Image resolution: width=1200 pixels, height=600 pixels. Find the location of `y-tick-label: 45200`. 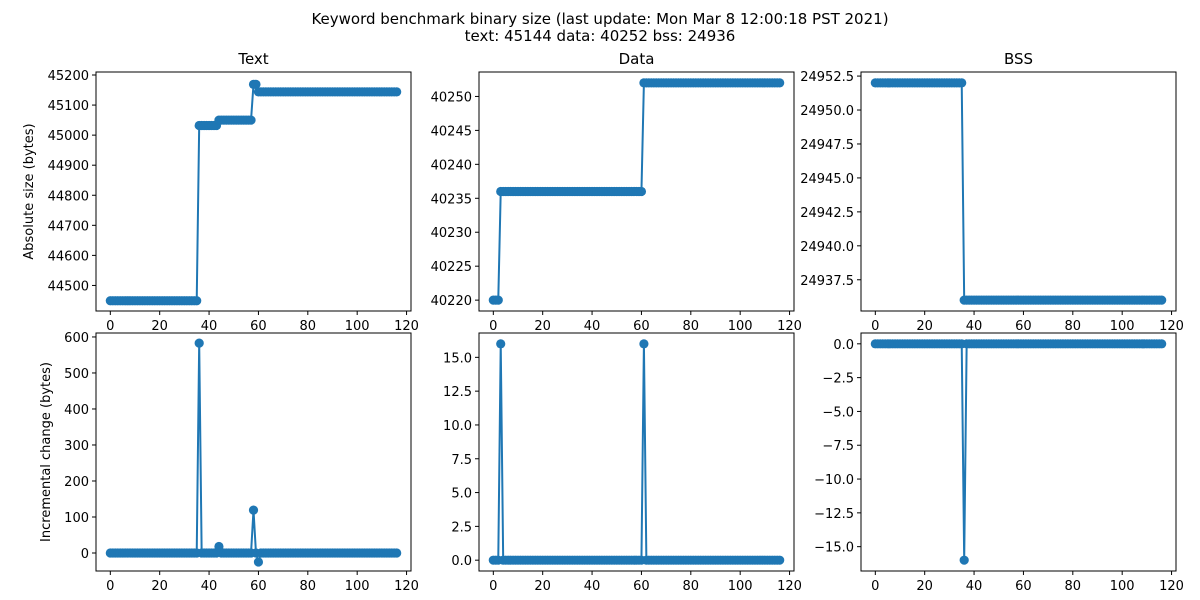

y-tick-label: 45200 is located at coordinates (68, 76).